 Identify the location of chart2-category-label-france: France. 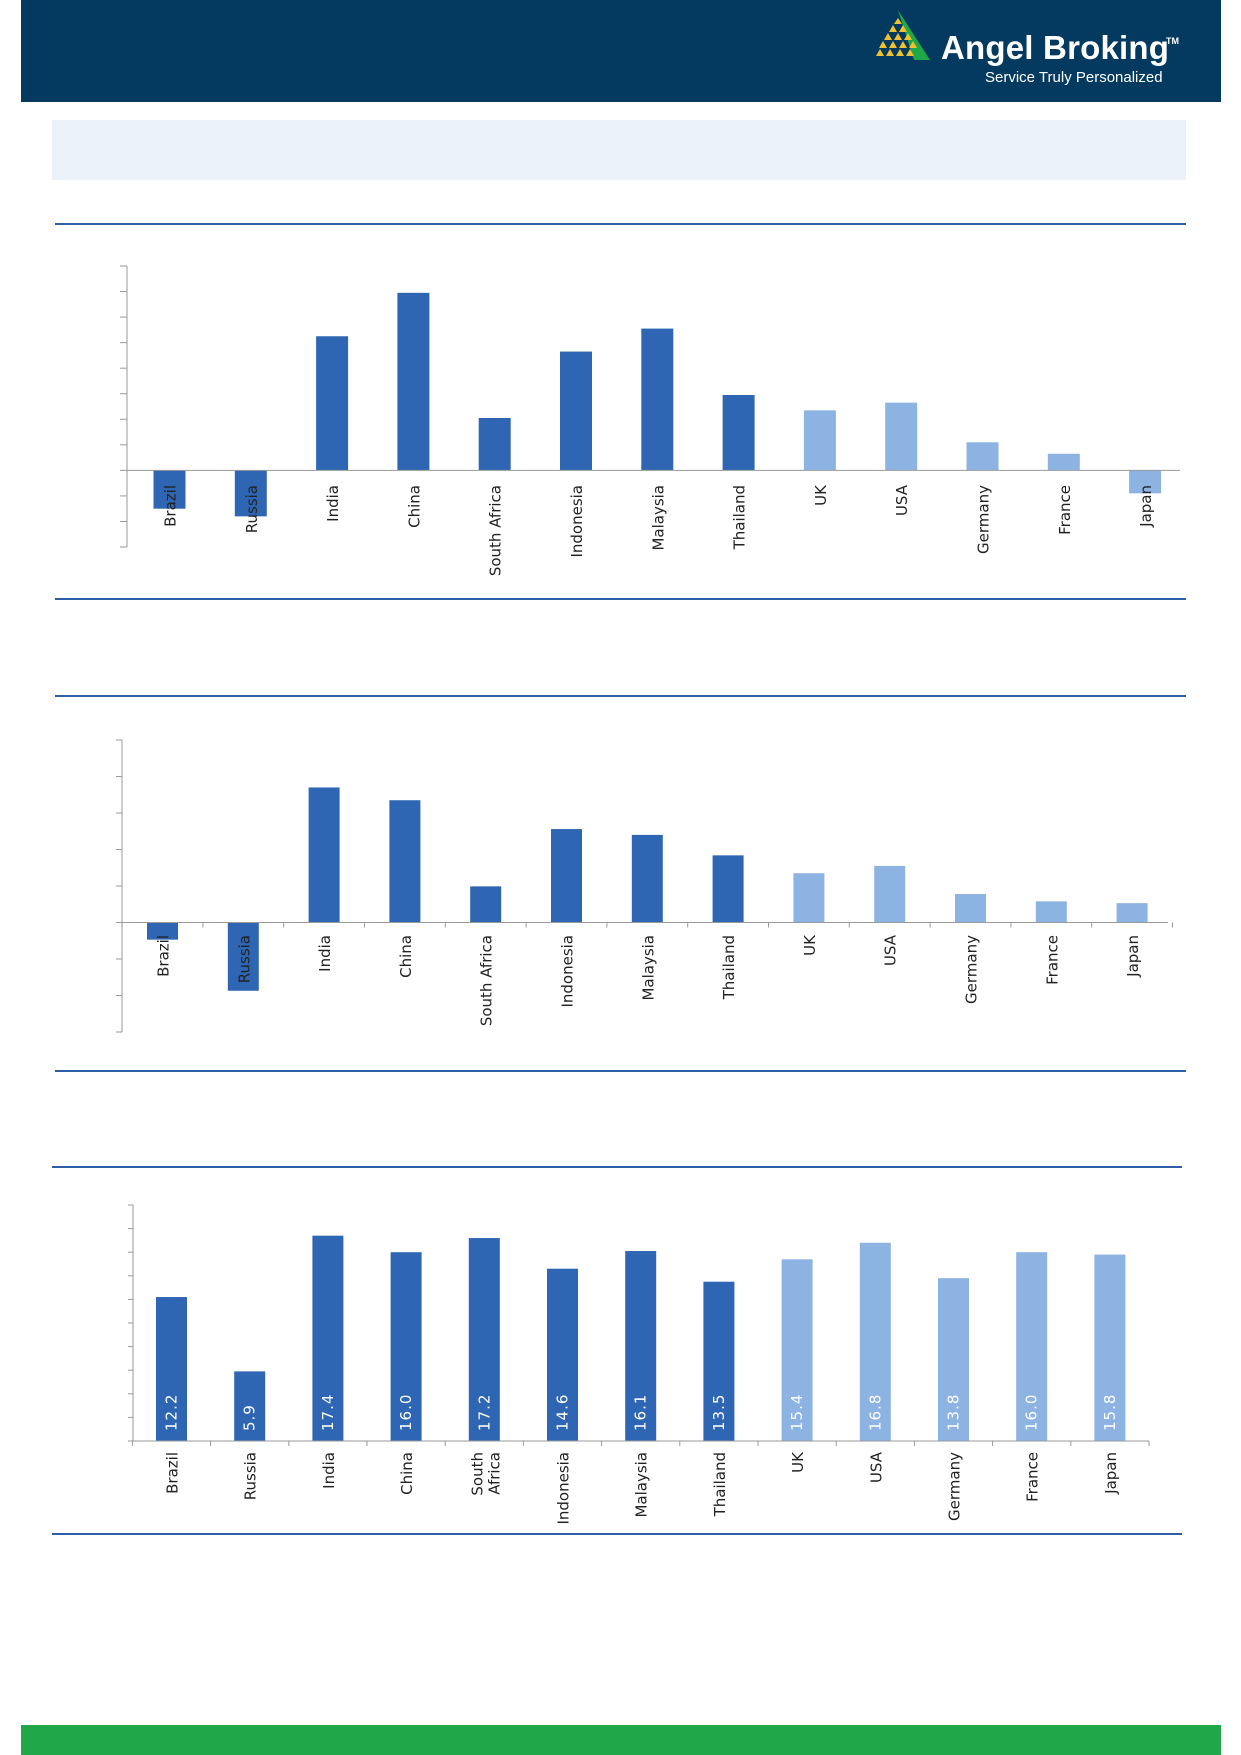
(1052, 960).